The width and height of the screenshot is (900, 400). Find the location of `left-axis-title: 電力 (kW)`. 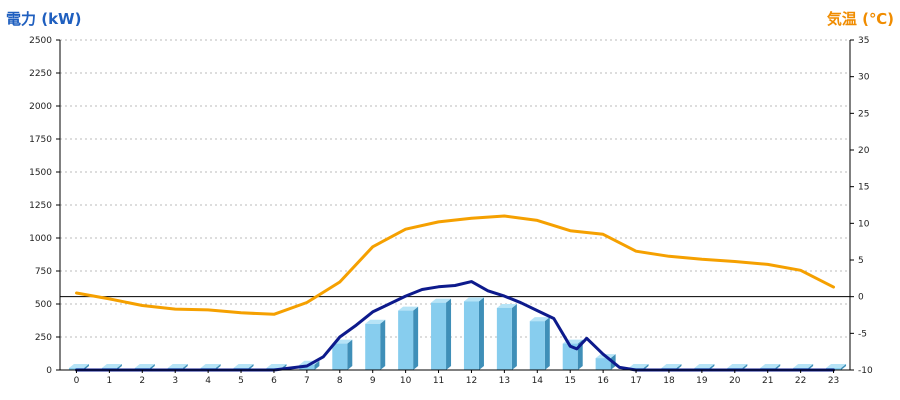

left-axis-title: 電力 (kW) is located at coordinates (43, 19).